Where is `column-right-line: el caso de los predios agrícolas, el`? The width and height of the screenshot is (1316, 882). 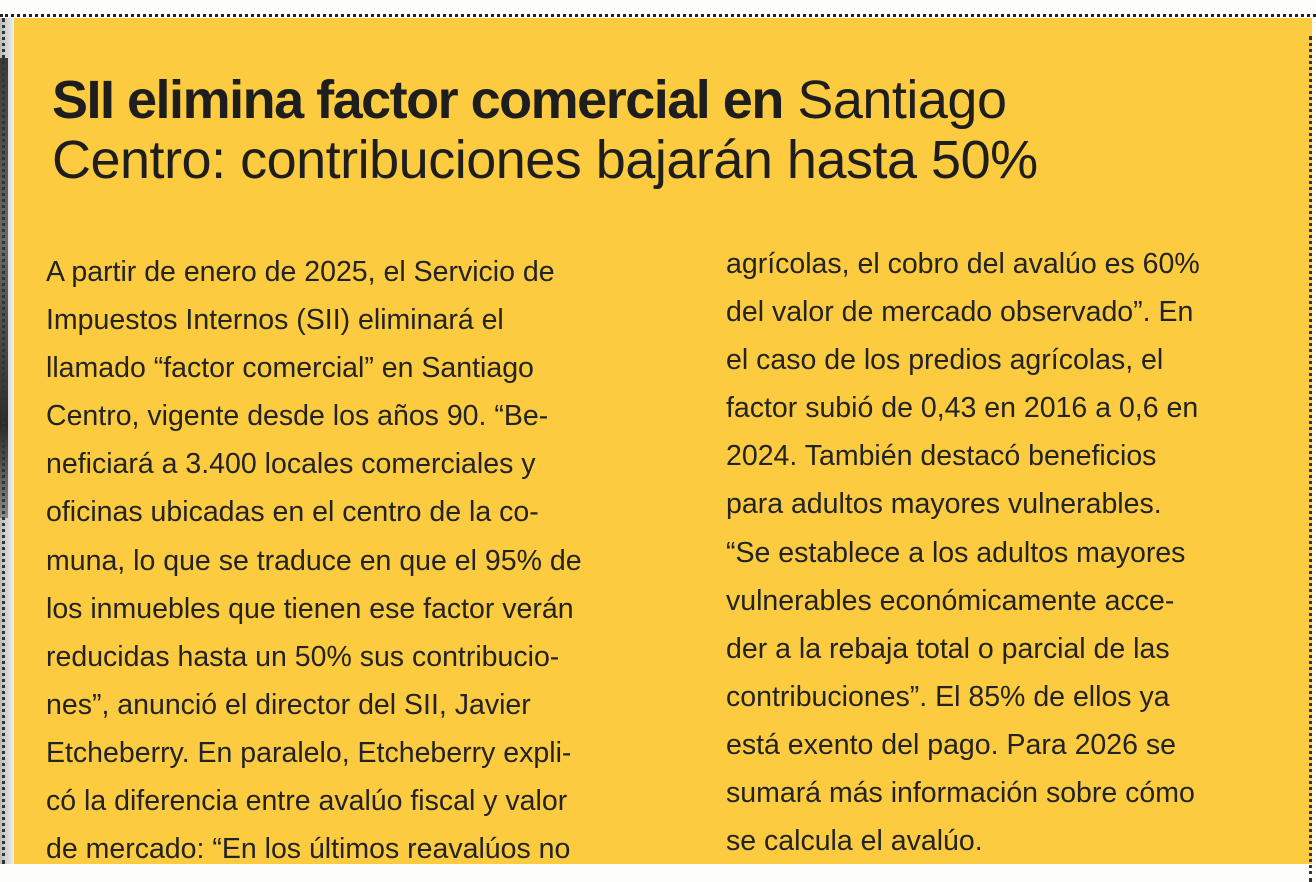
column-right-line: el caso de los predios agrícolas, el is located at coordinates (945, 360).